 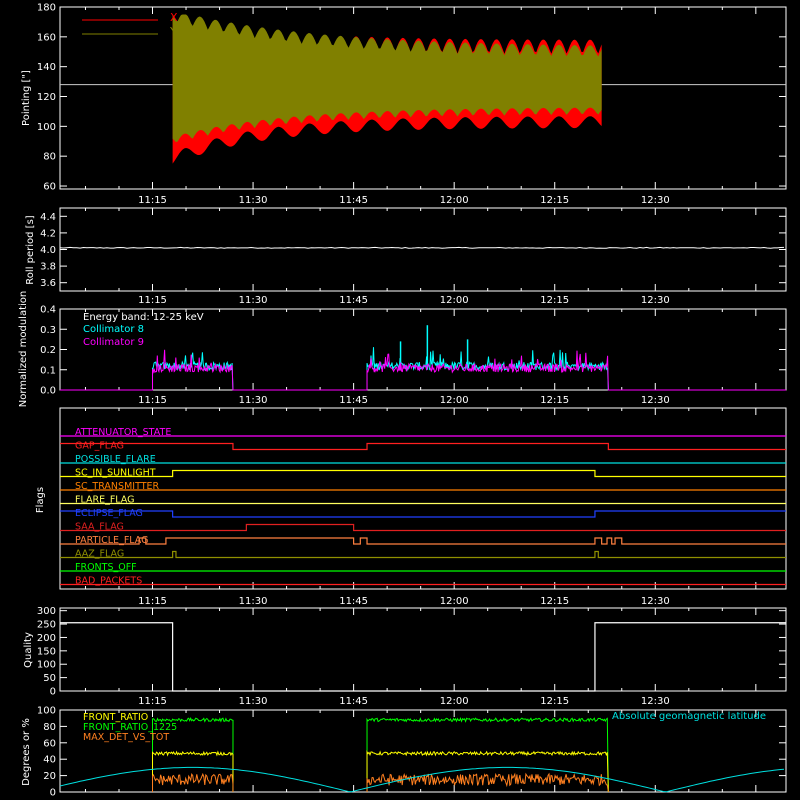 What do you see at coordinates (48, 350) in the screenshot?
I see `y-tick-label: 0.2` at bounding box center [48, 350].